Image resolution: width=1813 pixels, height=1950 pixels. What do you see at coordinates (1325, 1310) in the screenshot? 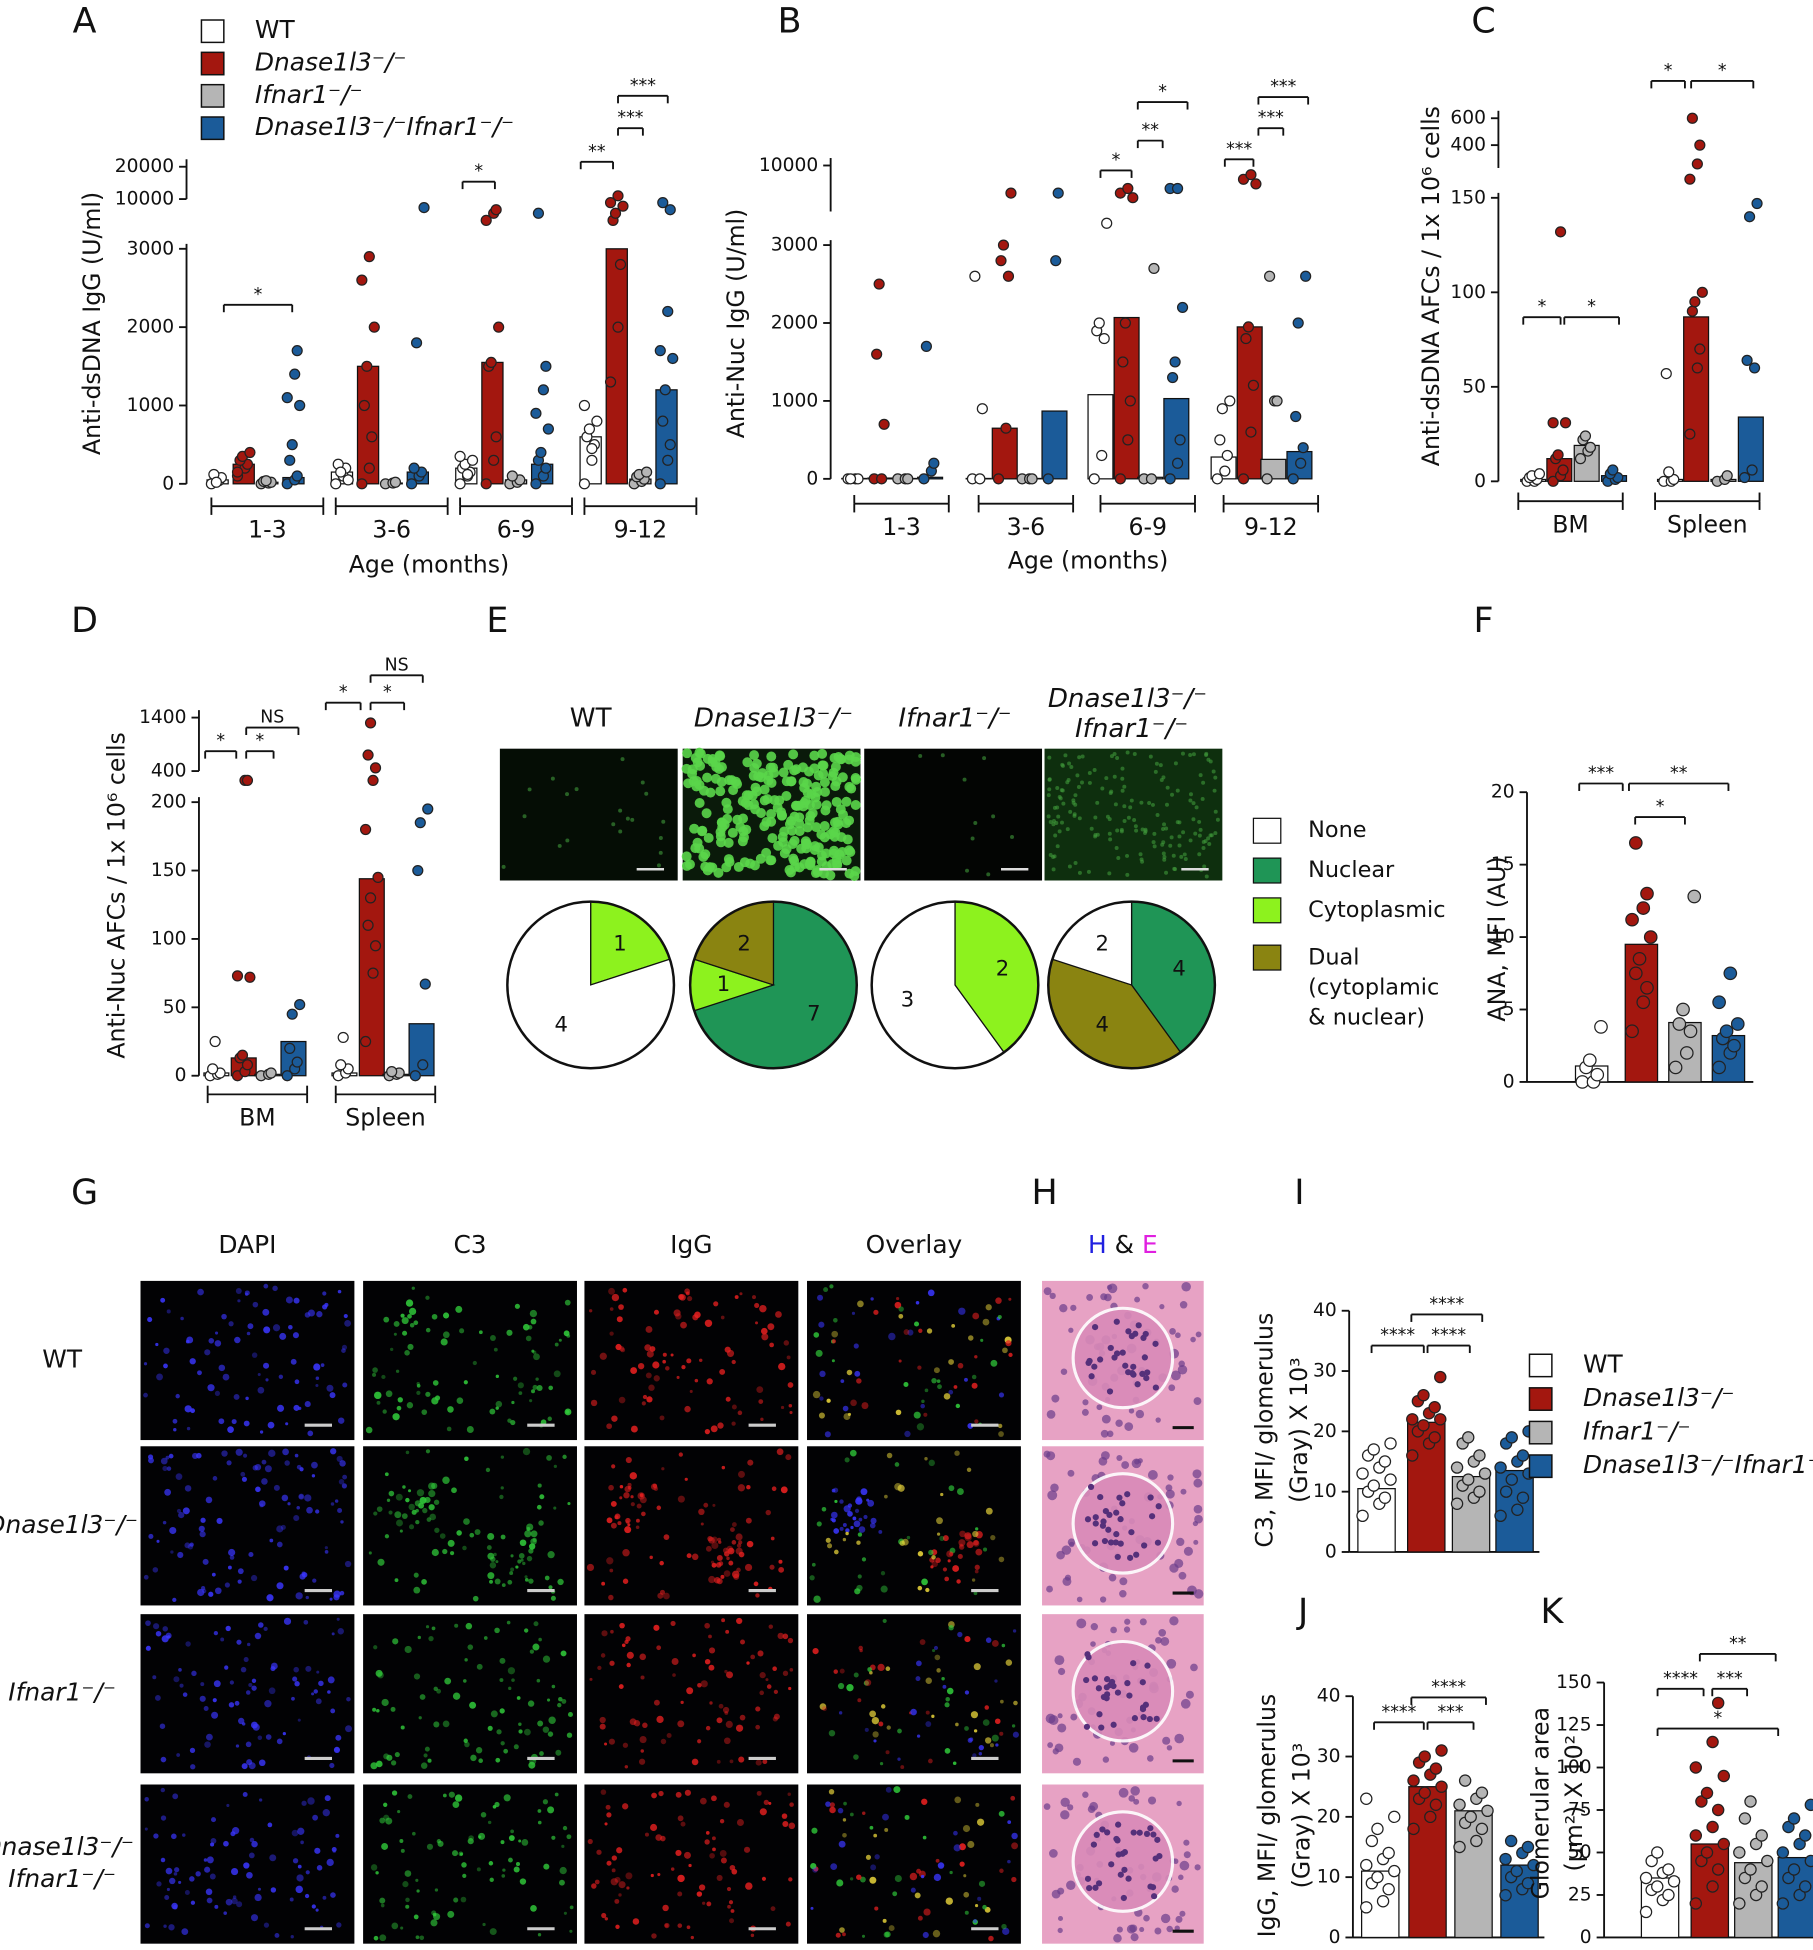
I see `y-tick-label: 40` at bounding box center [1325, 1310].